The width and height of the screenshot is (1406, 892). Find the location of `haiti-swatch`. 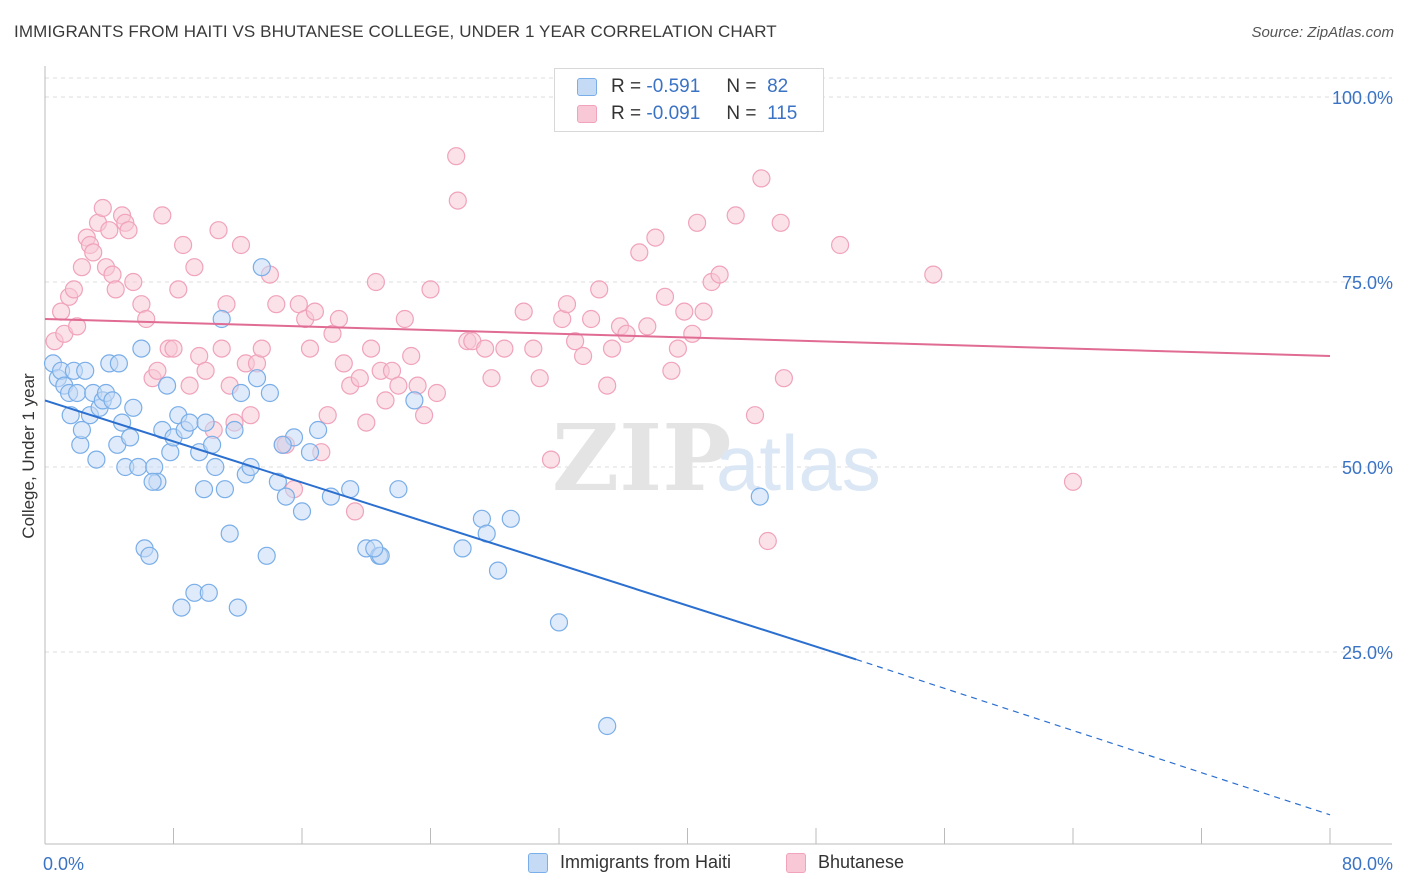

haiti-swatch is located at coordinates (538, 862).